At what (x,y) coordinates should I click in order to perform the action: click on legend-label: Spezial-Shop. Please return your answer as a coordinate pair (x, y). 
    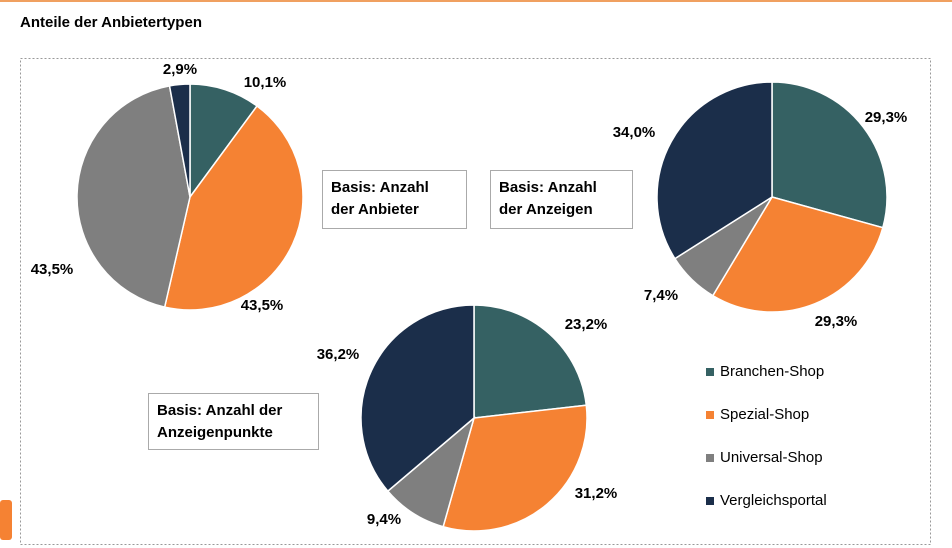
    Looking at the image, I should click on (764, 414).